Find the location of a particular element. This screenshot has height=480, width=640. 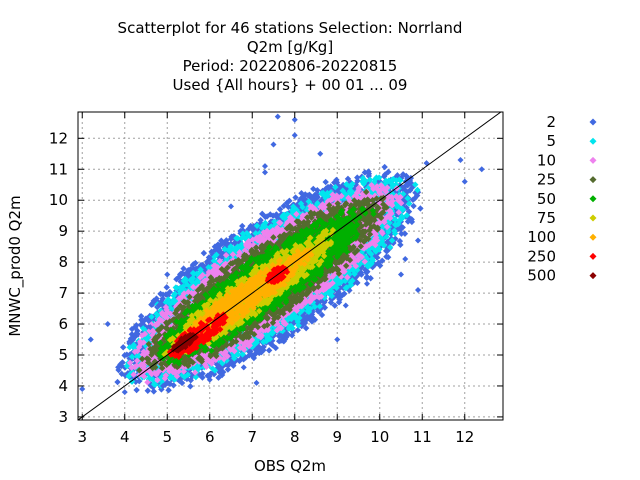

title-line-4: Used {All hours} + 00 01 ... 09 is located at coordinates (290, 85).